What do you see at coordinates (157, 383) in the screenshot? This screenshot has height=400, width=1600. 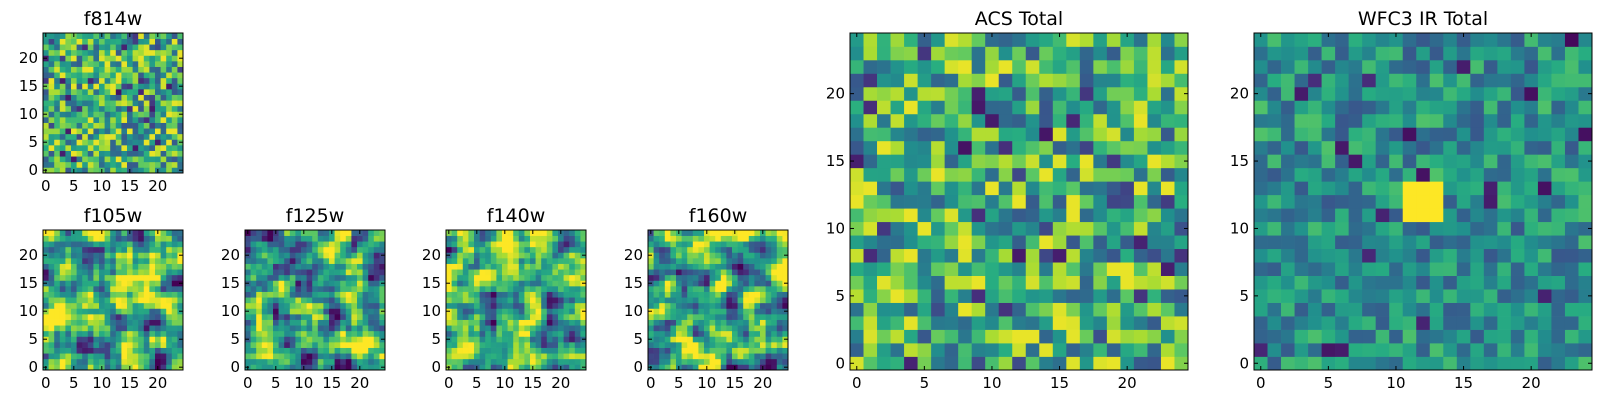 I see `x-tick-label: 20` at bounding box center [157, 383].